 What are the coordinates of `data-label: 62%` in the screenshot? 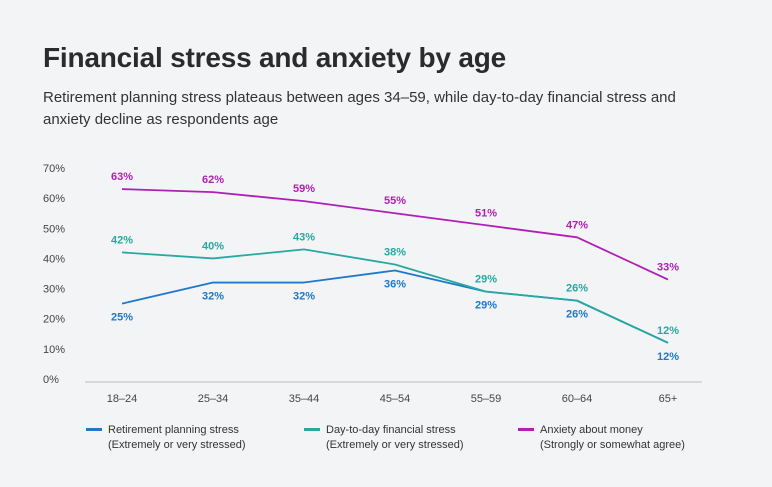 It's located at (213, 180).